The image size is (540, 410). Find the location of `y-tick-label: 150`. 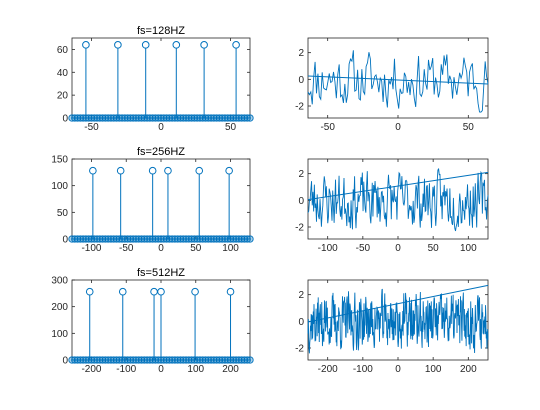

y-tick-label: 150 is located at coordinates (59, 160).